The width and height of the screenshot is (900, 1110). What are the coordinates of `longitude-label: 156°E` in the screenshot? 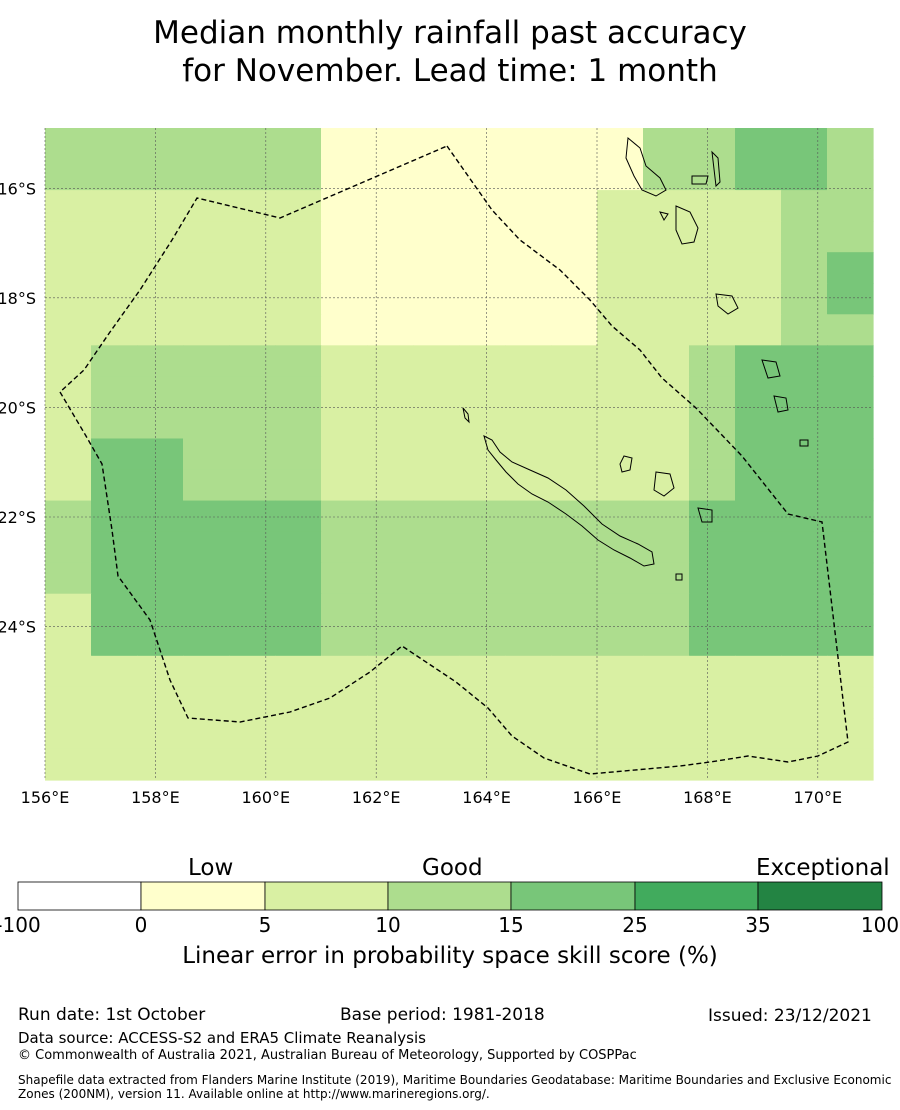 It's located at (45, 797).